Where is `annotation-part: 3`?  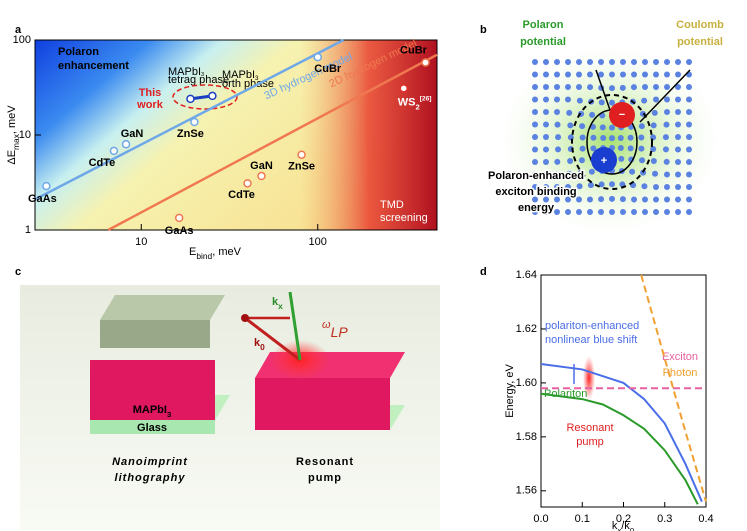 annotation-part: 3 is located at coordinates (202, 75).